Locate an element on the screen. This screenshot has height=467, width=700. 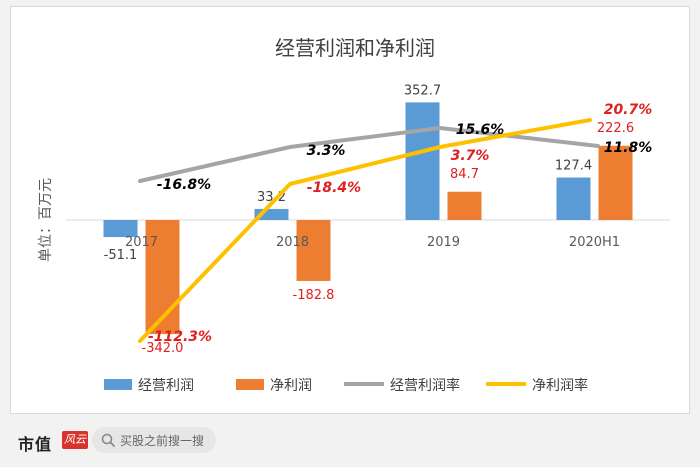
line-label-net-margin-2018: -18.4% is located at coordinates (334, 188).